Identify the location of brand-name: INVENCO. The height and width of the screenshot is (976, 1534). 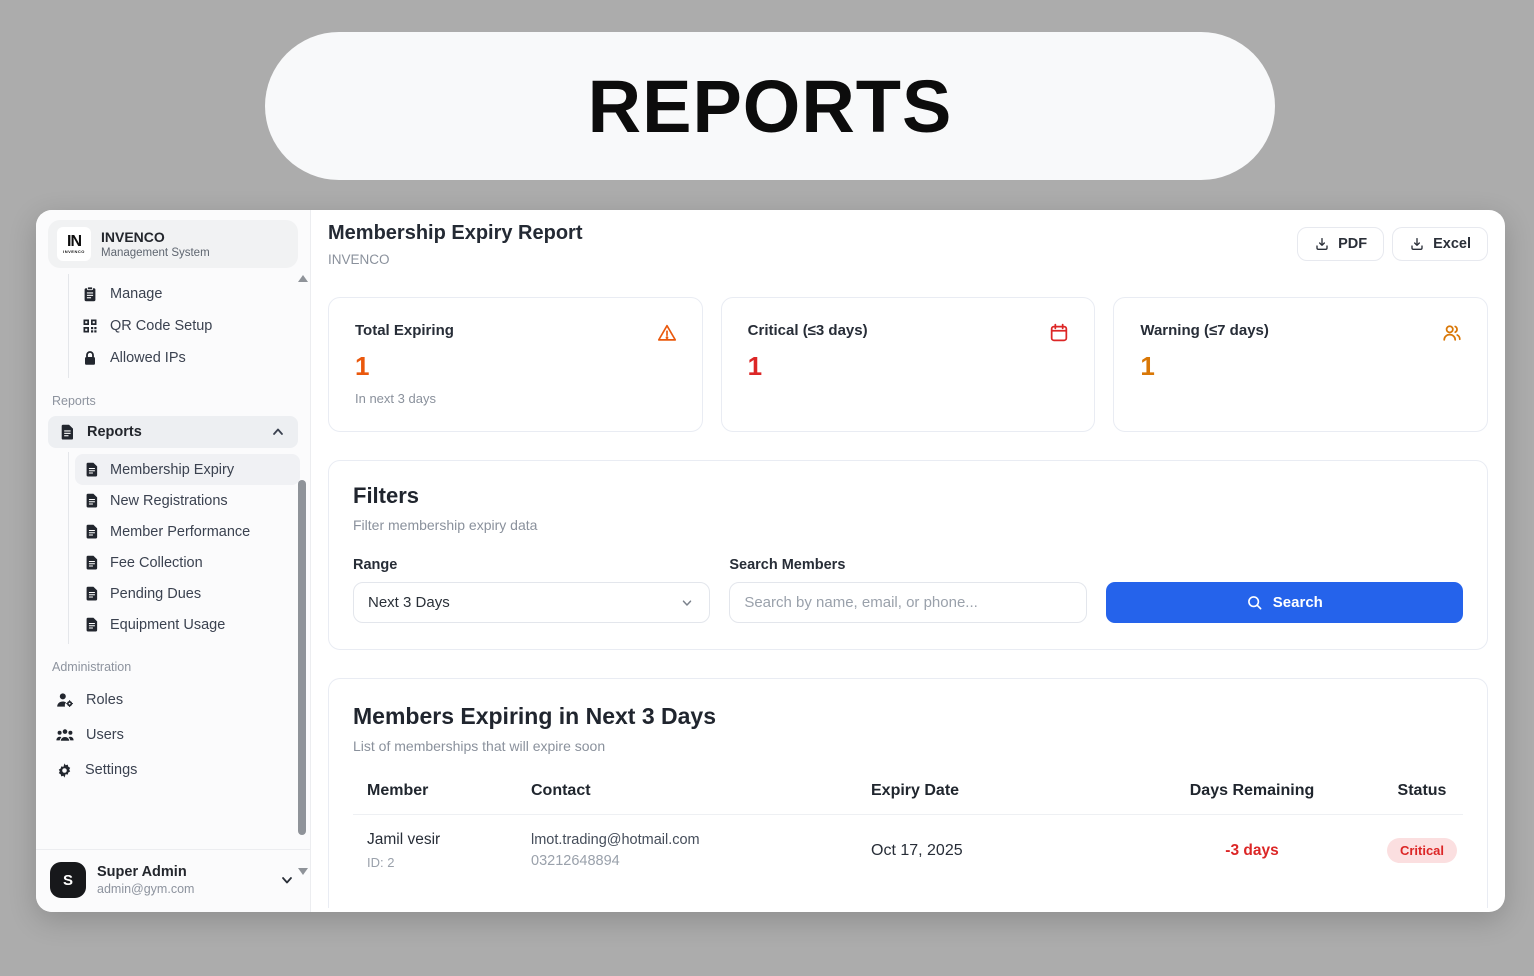
(133, 237).